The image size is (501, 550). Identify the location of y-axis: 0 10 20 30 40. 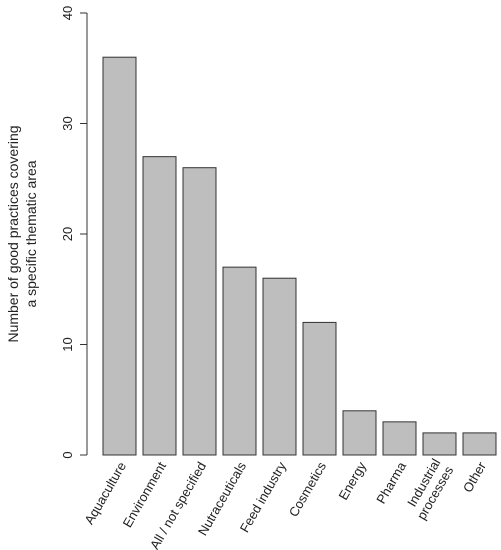
(74, 232).